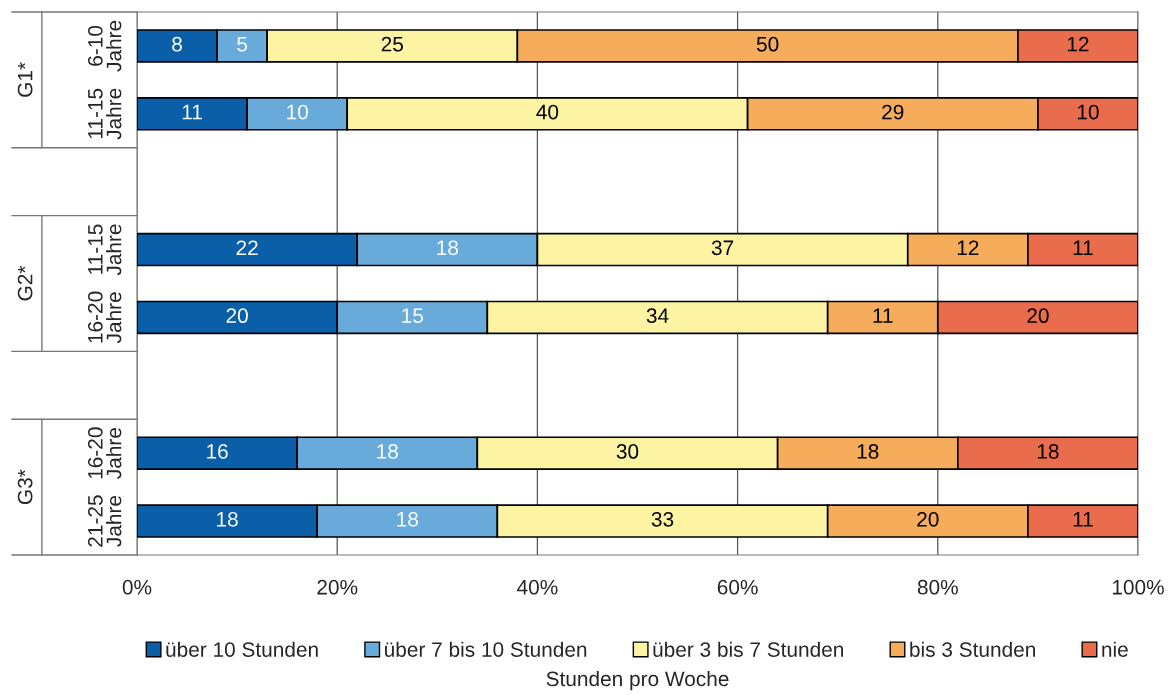 The image size is (1176, 695). I want to click on x-tick-label: 0%, so click(137, 587).